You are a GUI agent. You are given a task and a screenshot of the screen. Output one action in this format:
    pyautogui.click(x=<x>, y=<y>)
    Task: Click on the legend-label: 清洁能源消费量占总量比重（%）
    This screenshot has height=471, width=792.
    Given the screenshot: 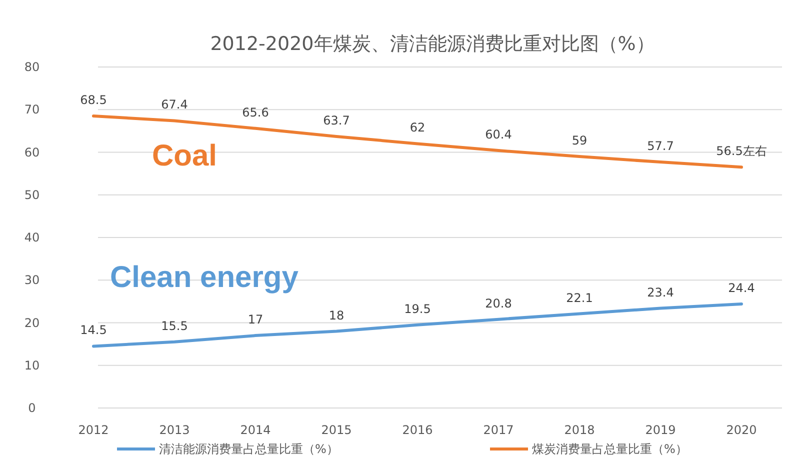 What is the action you would take?
    pyautogui.click(x=248, y=449)
    